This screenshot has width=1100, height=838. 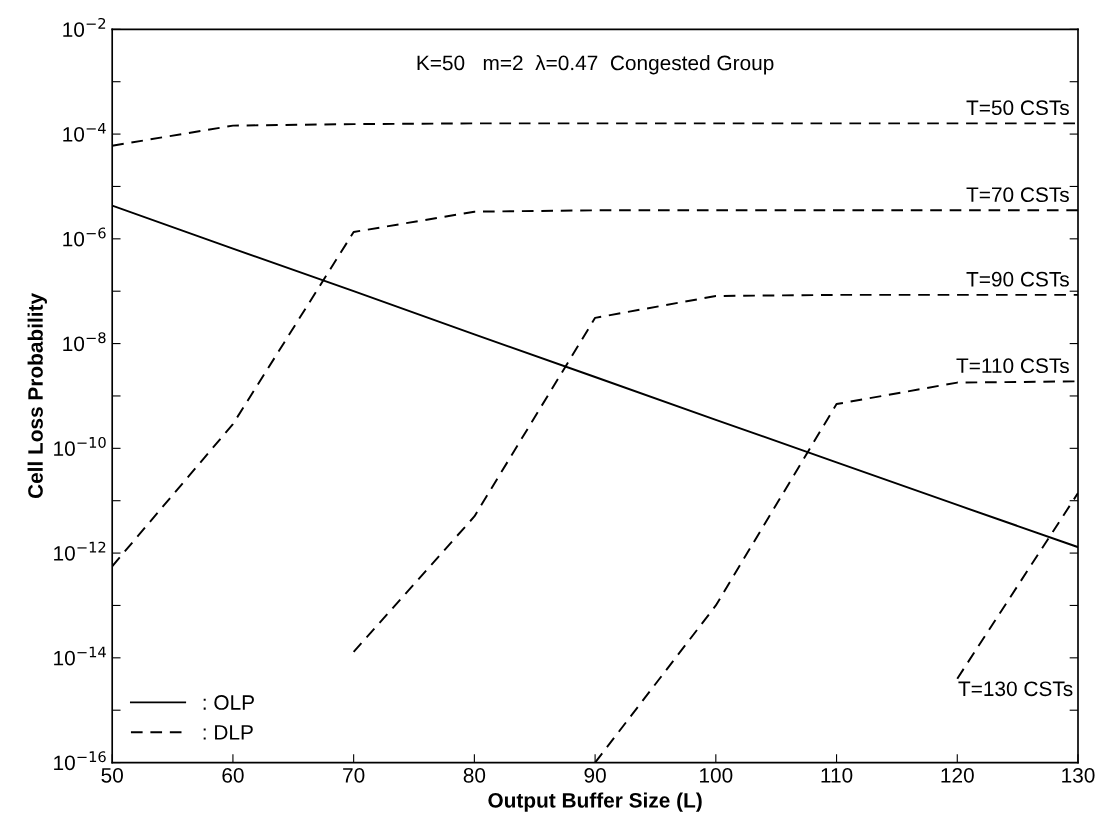 What do you see at coordinates (233, 775) in the screenshot?
I see `x-tick-label: 60` at bounding box center [233, 775].